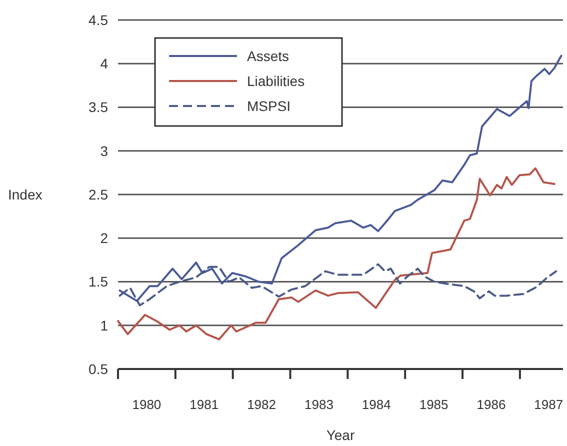  What do you see at coordinates (340, 435) in the screenshot?
I see `x-axis-title: Year` at bounding box center [340, 435].